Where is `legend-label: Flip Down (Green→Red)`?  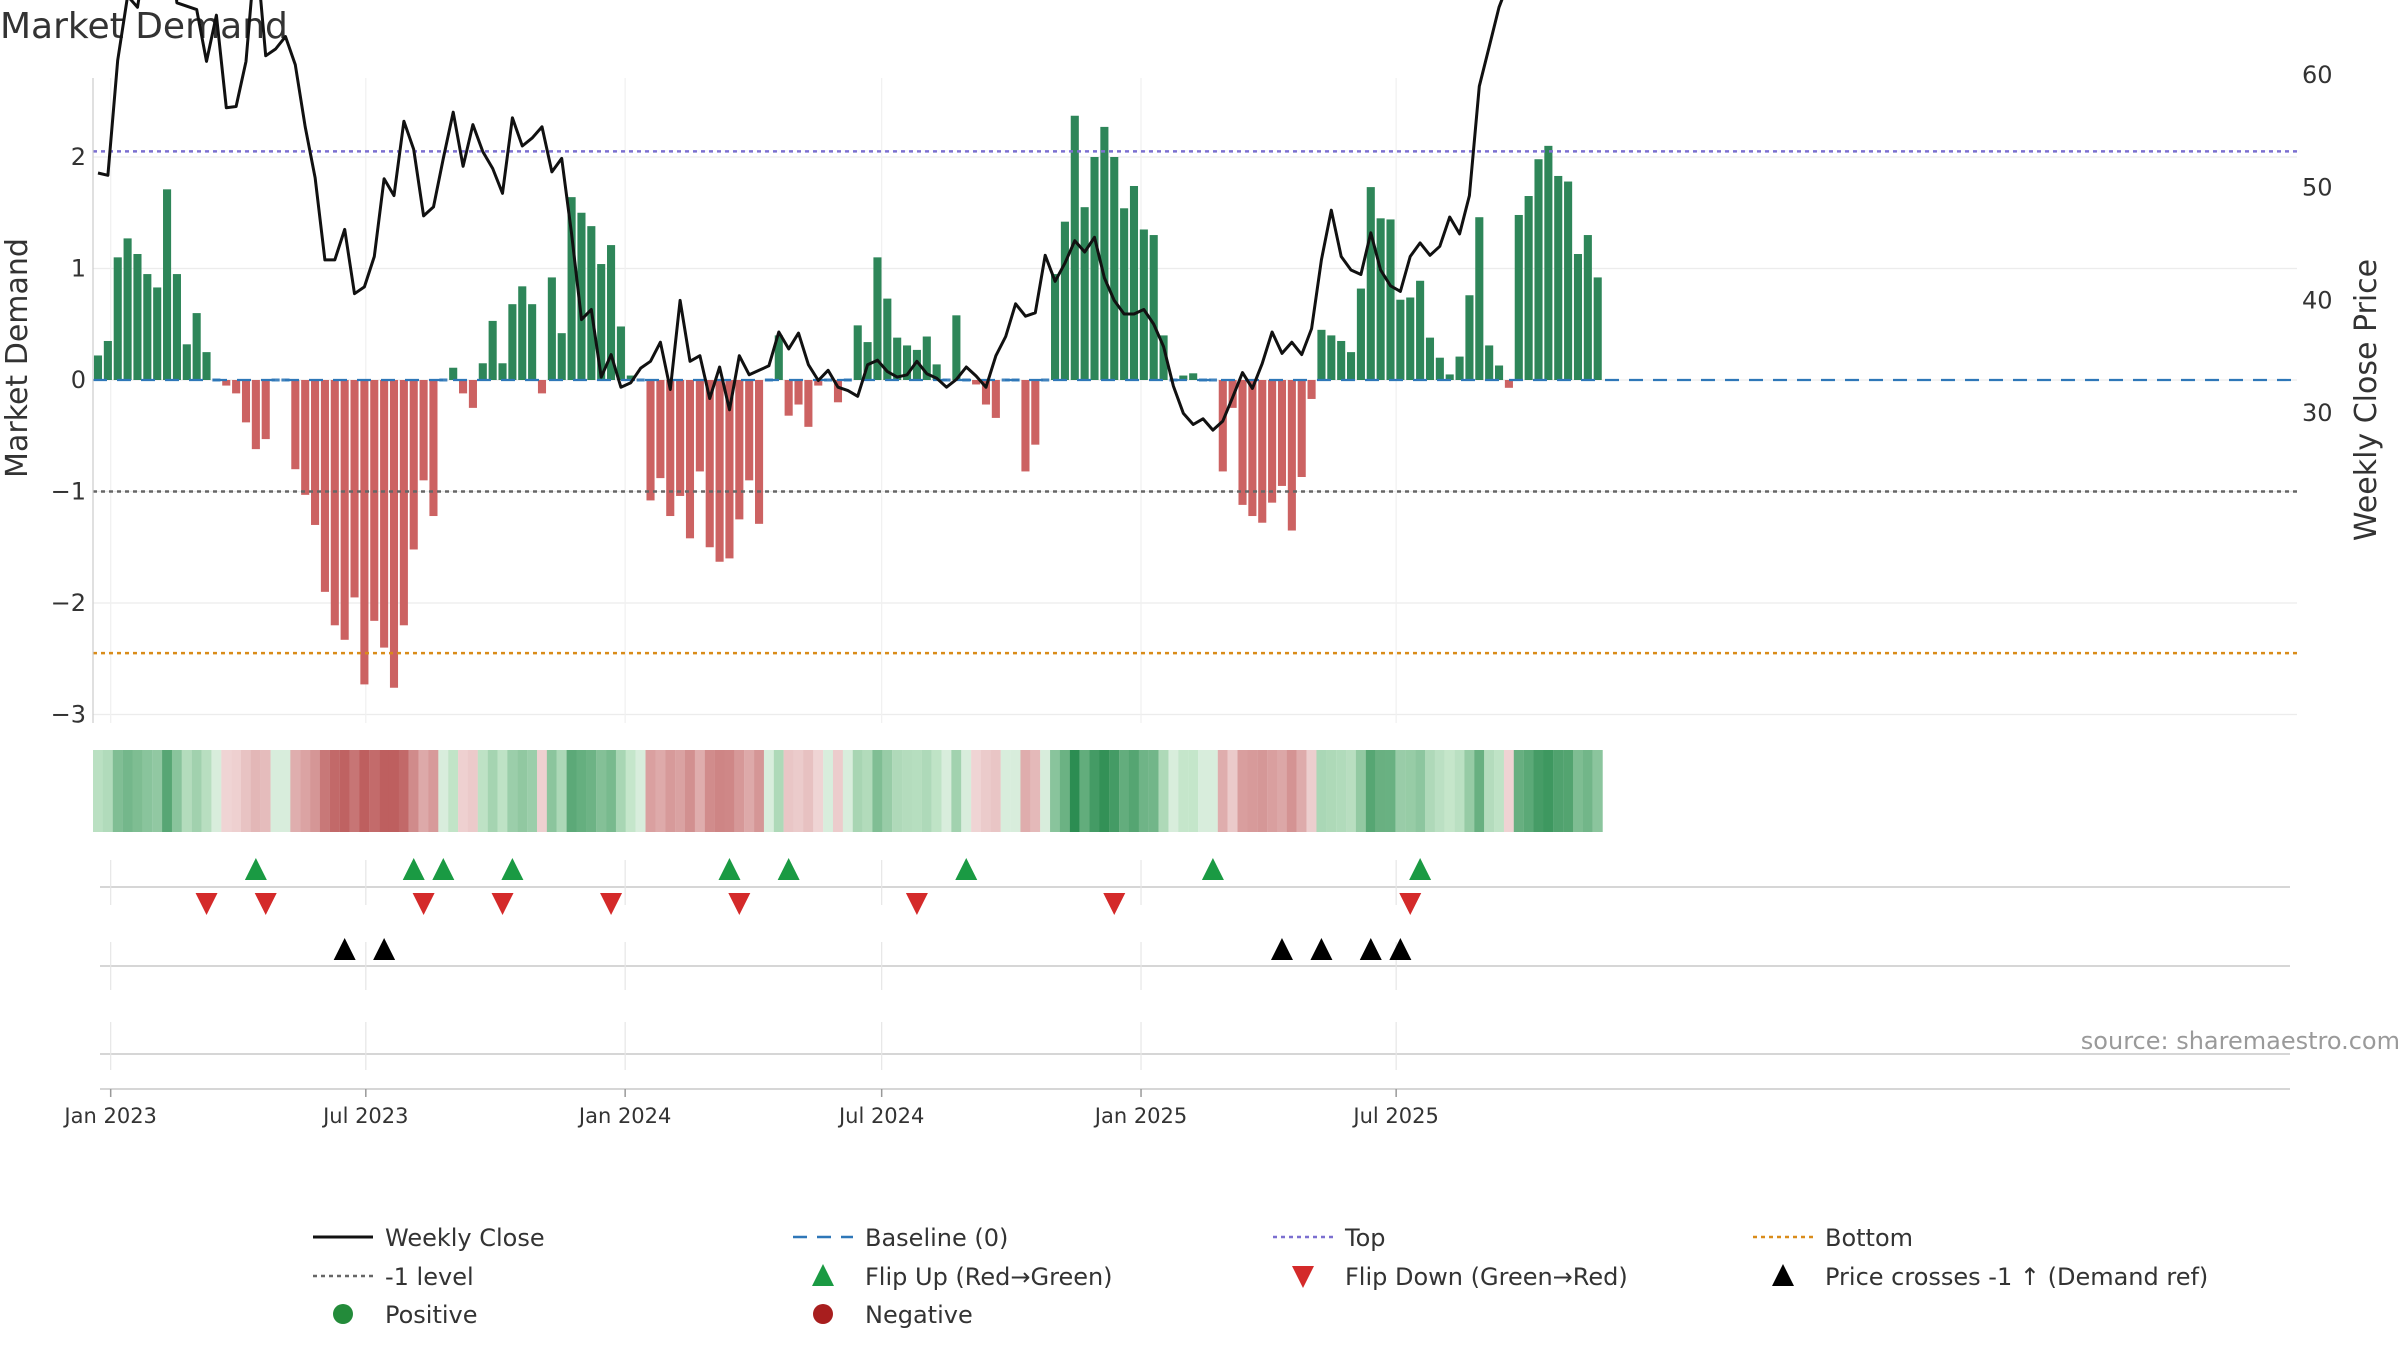
legend-label: Flip Down (Green→Red) is located at coordinates (1486, 1277).